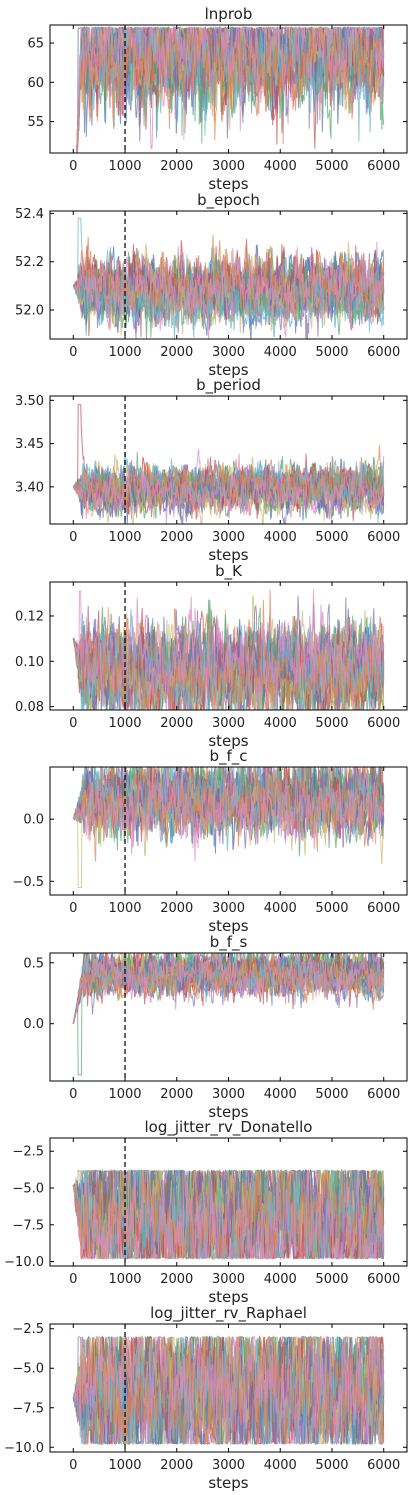  Describe the element at coordinates (29, 401) in the screenshot. I see `y-tick-label: 3.50` at that location.